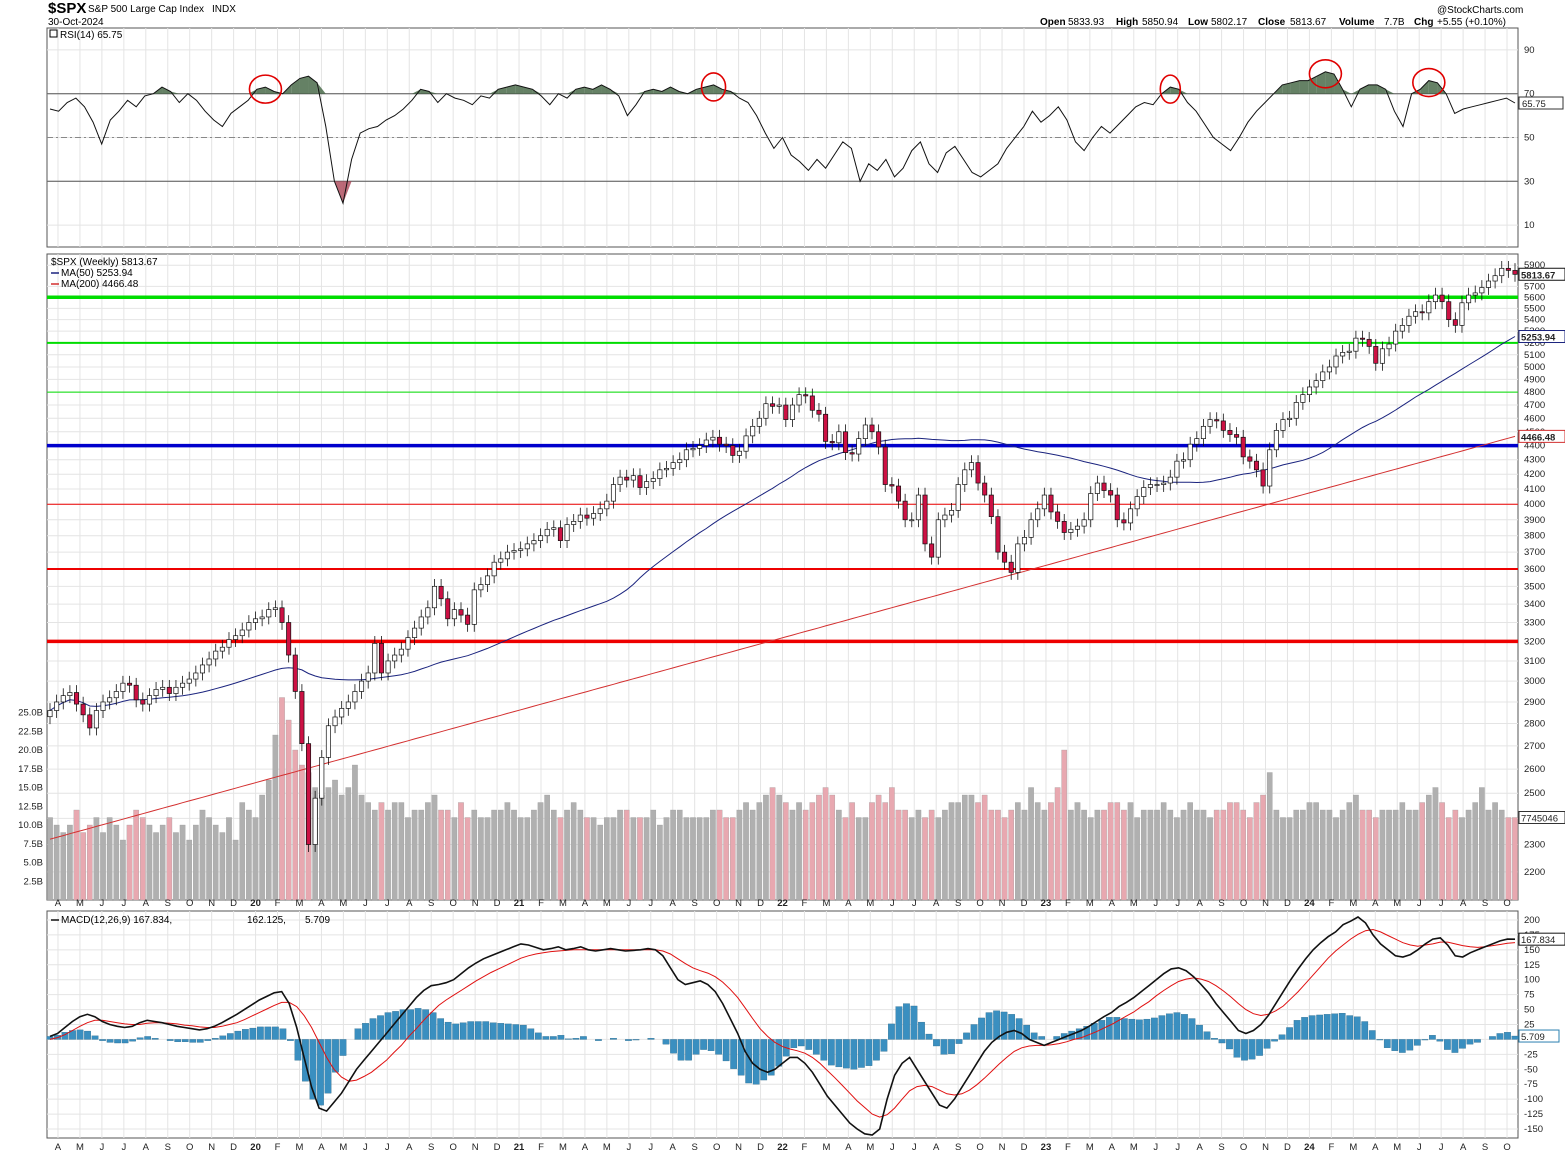  I want to click on x-axis-label: F, so click(541, 1147).